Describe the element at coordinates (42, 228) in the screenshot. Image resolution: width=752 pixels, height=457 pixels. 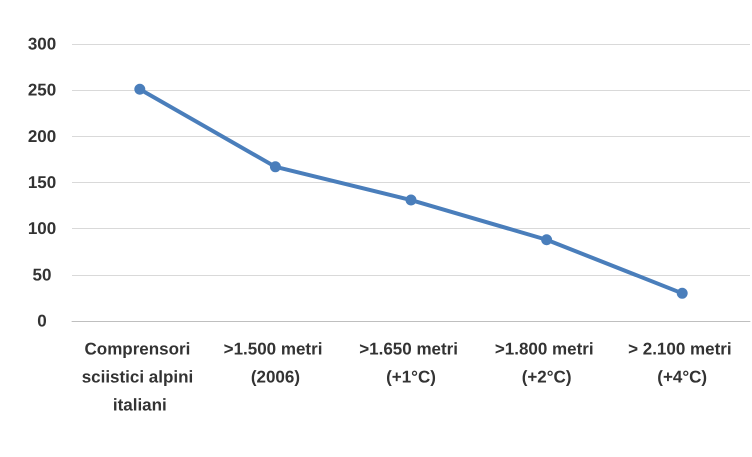
I see `y-tick-label: 100` at that location.